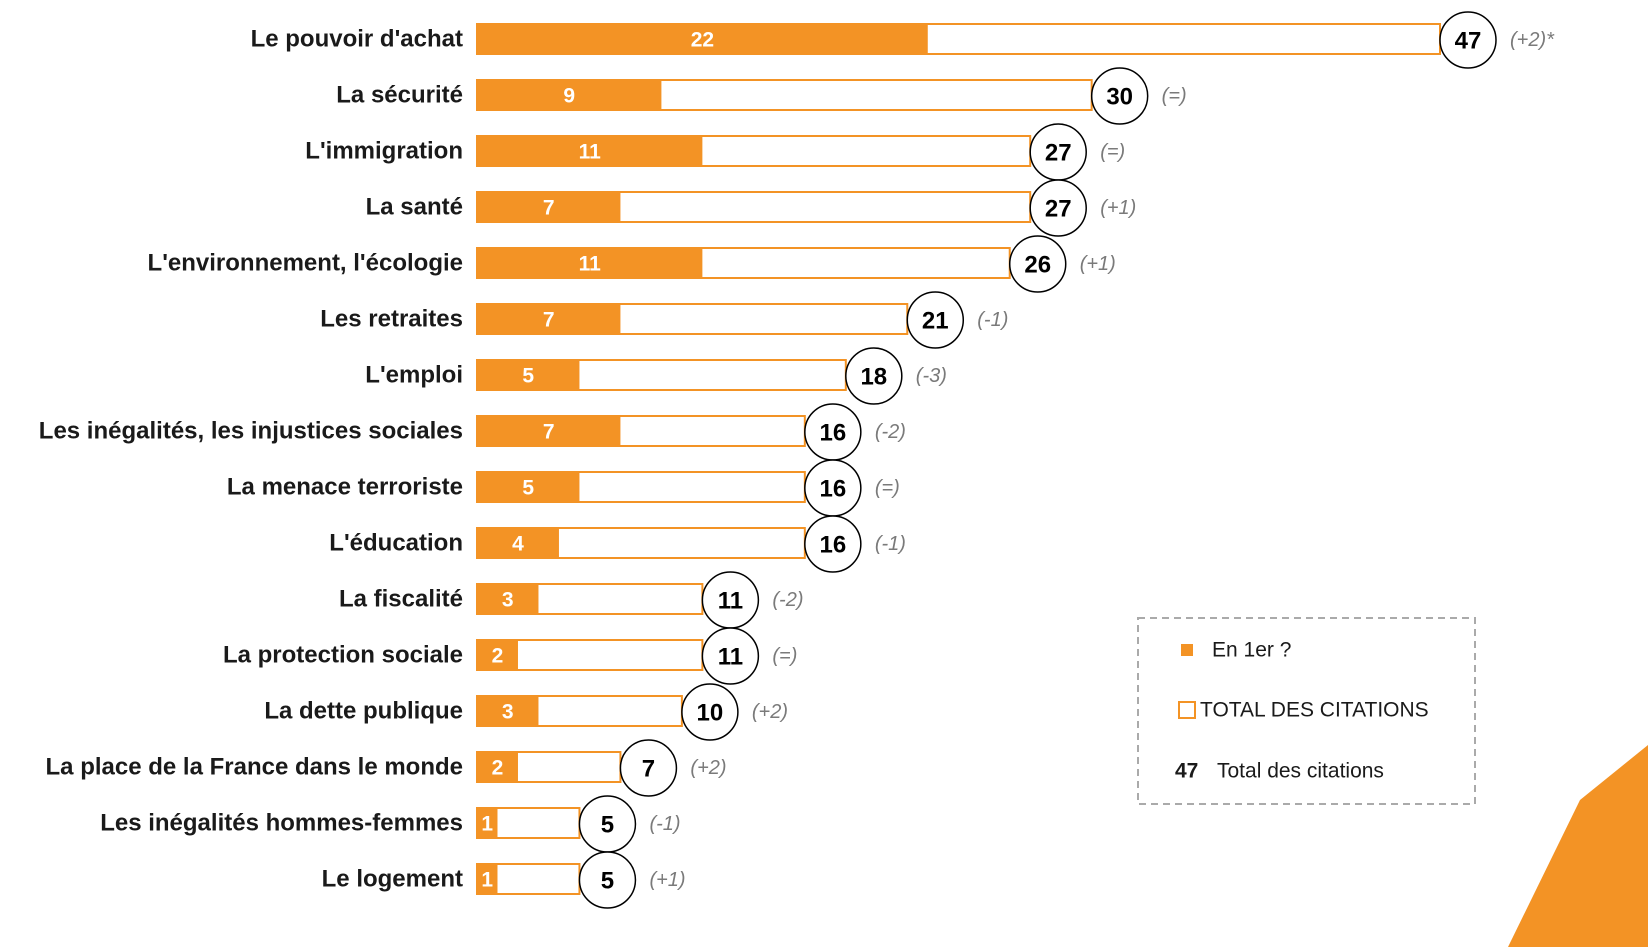  Describe the element at coordinates (1251, 650) in the screenshot. I see `legend-label: En 1er ?` at that location.